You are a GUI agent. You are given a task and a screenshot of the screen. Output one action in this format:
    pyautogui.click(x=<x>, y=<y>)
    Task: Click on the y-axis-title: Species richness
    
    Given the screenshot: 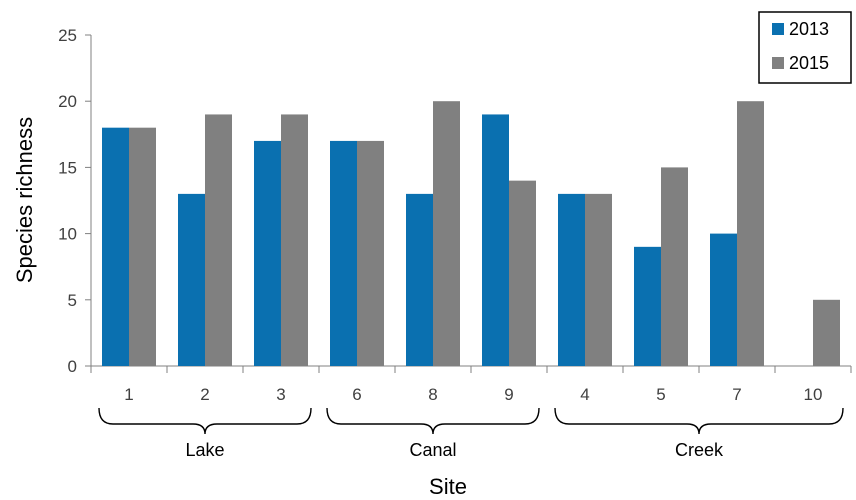 What is the action you would take?
    pyautogui.click(x=24, y=200)
    